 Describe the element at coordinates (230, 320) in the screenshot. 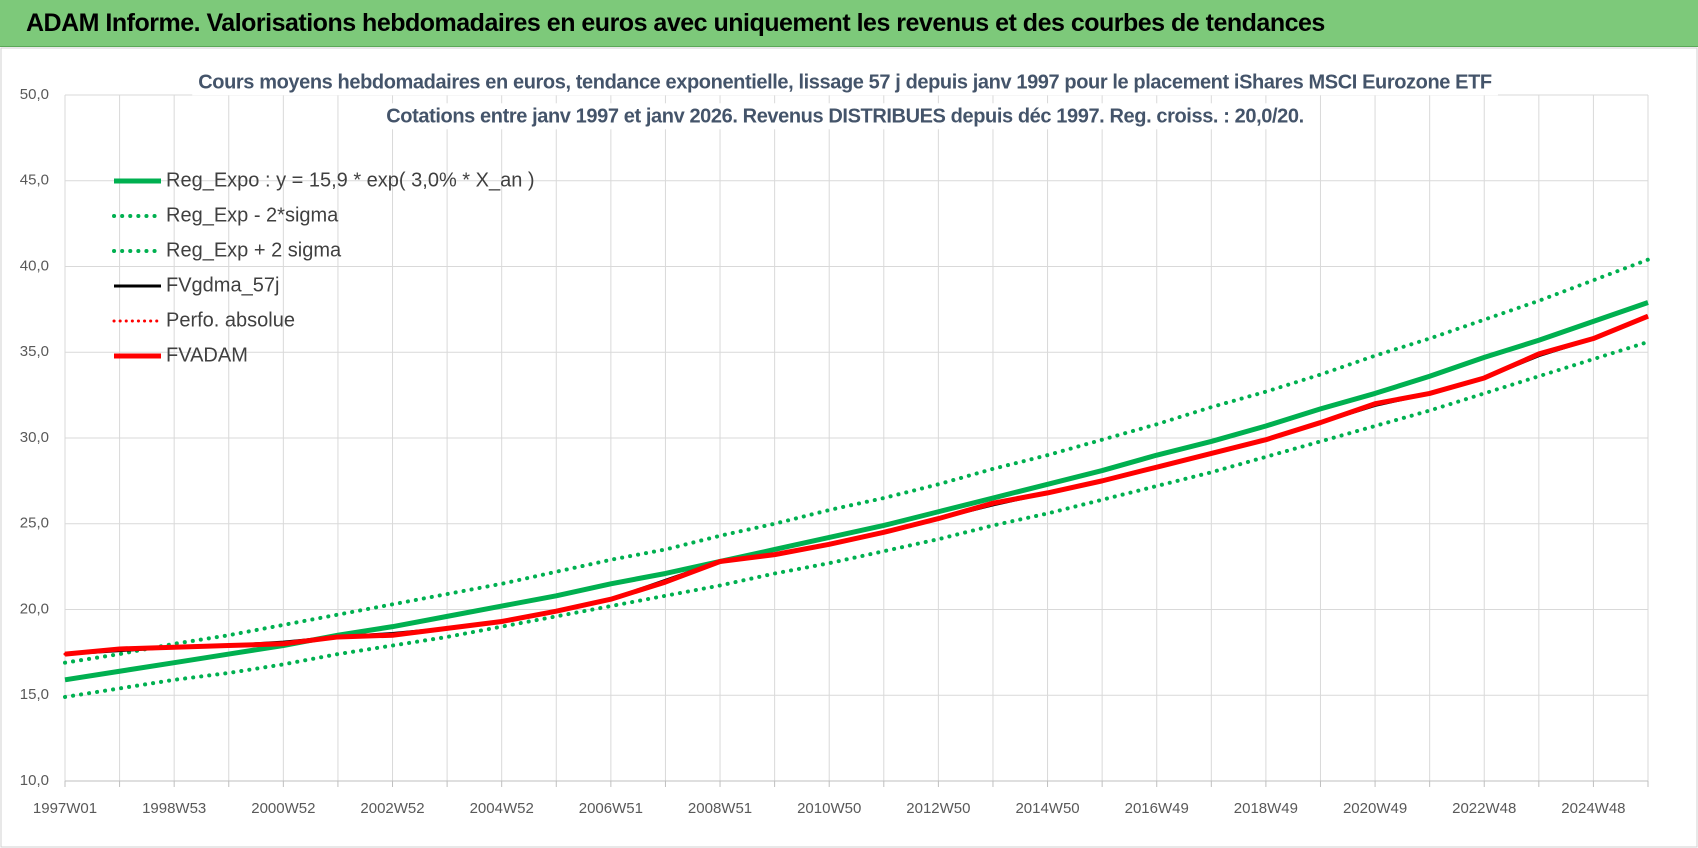

I see `legend-label: Perfo. absolue` at that location.